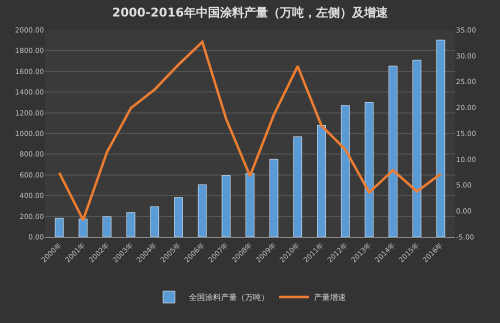 This screenshot has height=323, width=500. I want to click on legend-label: 产量增速, so click(330, 297).